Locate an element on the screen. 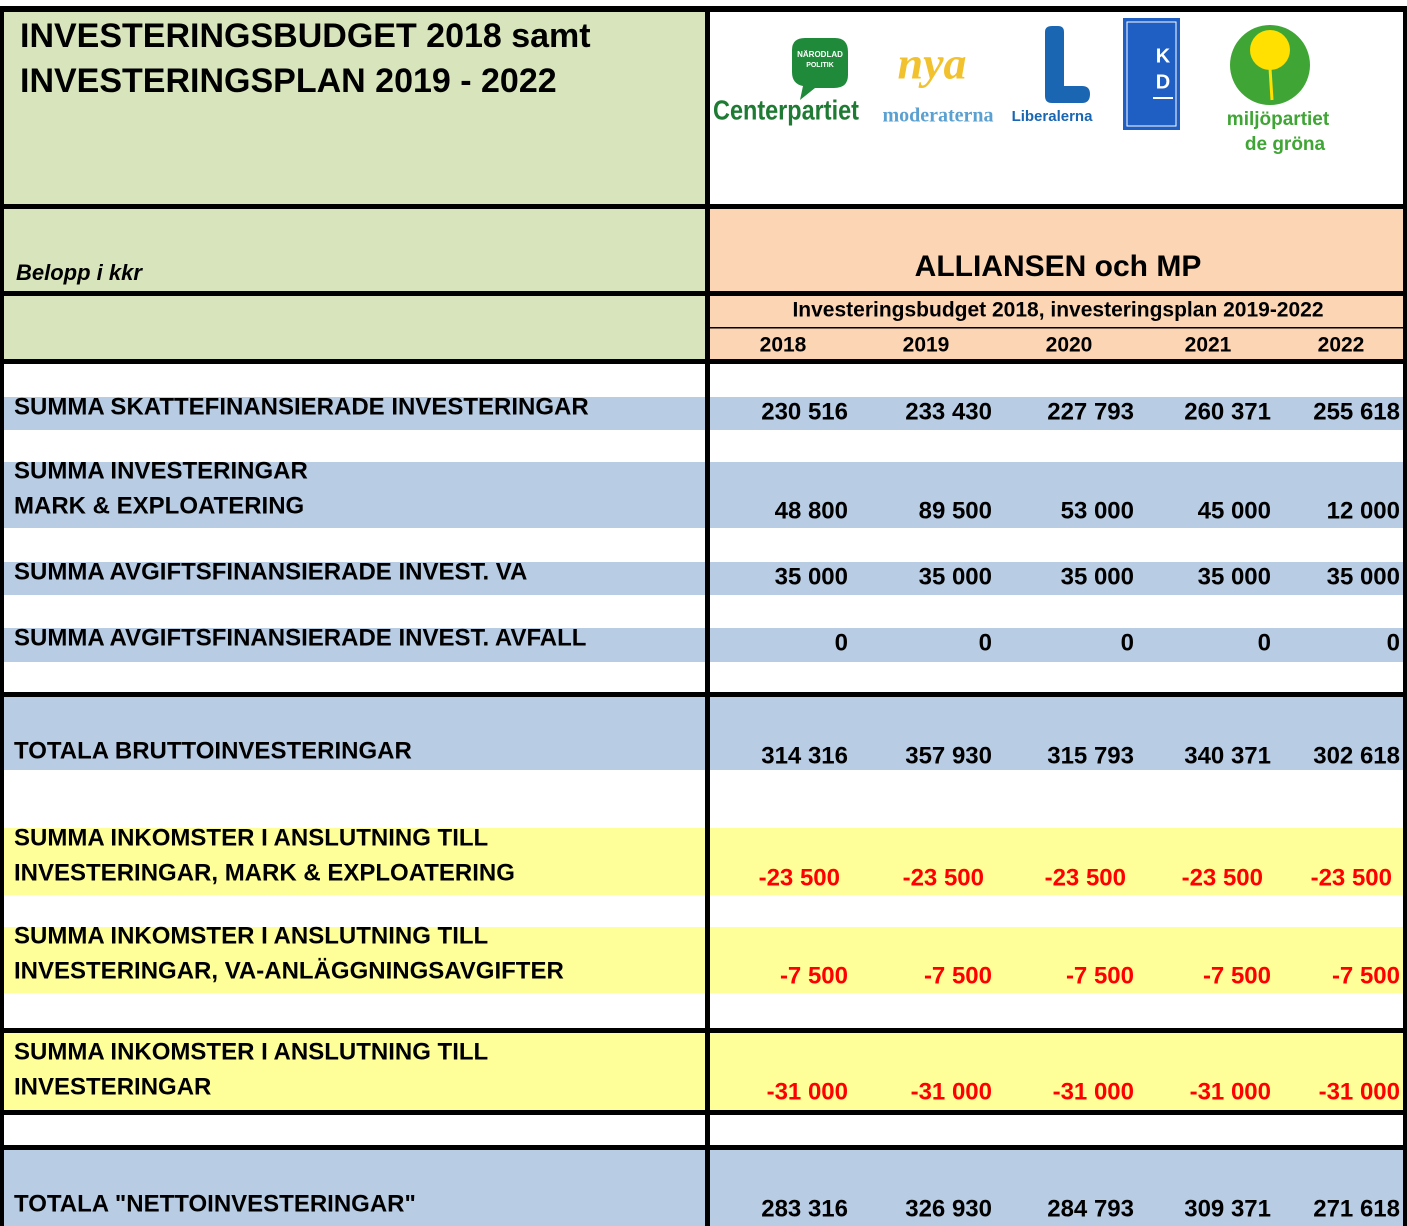 This screenshot has height=1226, width=1407. year: 2018 is located at coordinates (783, 345).